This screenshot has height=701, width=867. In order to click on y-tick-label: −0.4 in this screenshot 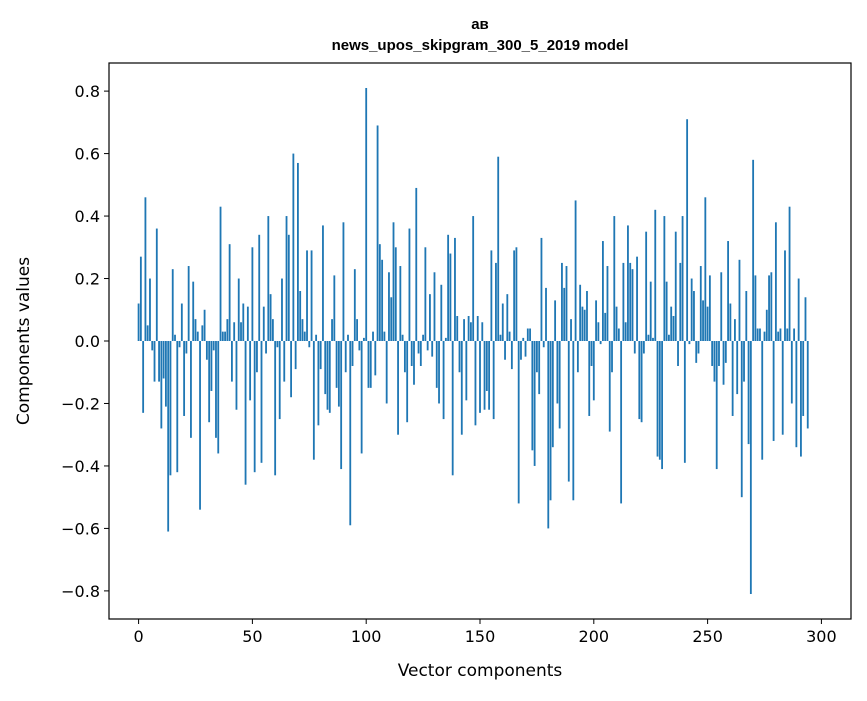, I will do `click(80, 466)`.